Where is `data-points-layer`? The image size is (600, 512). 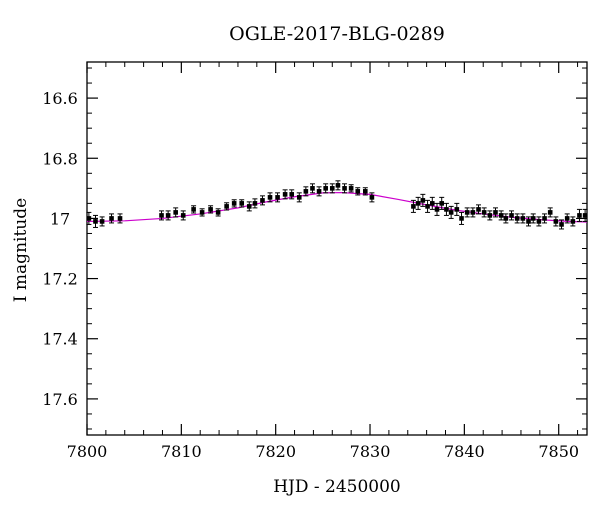 data-points-layer is located at coordinates (337, 205).